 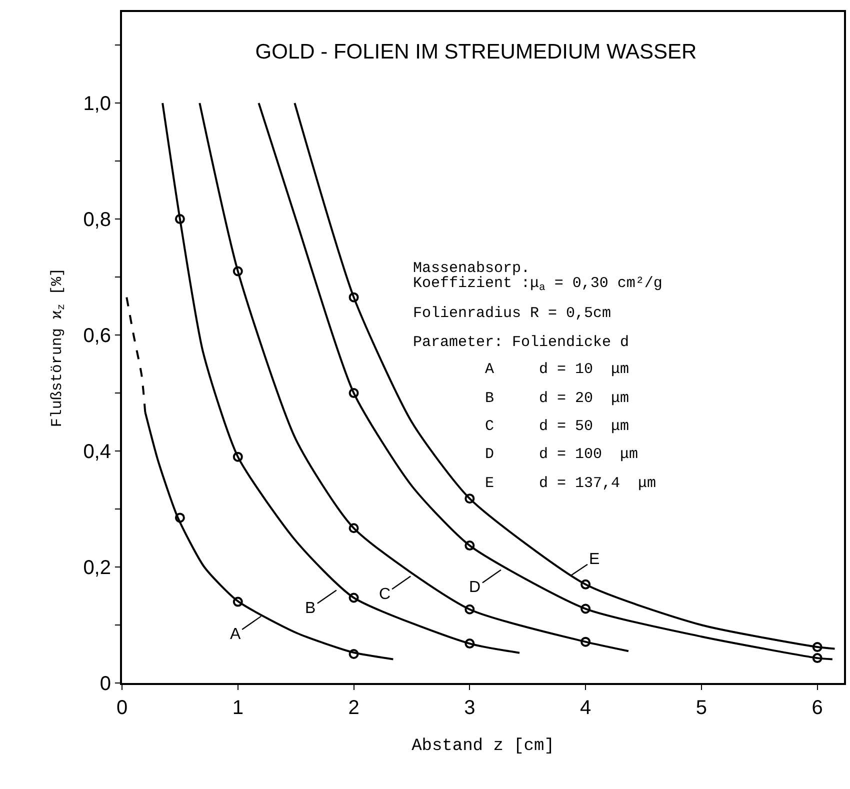 What do you see at coordinates (97, 104) in the screenshot?
I see `y-tick-label: 1,0` at bounding box center [97, 104].